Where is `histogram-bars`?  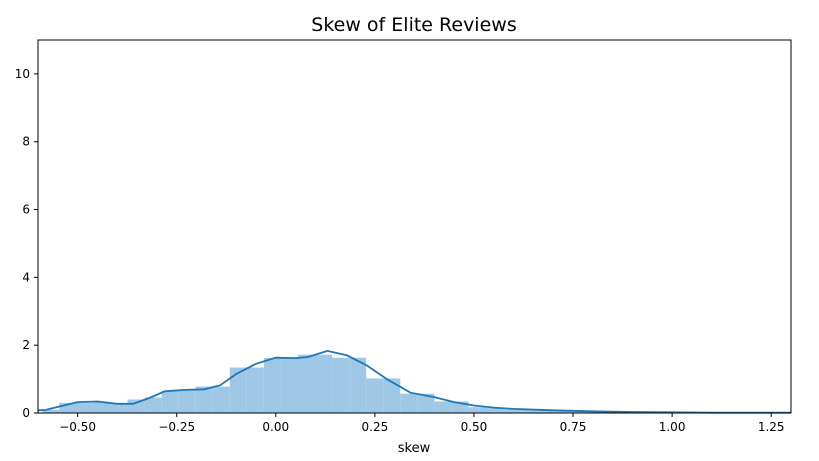 histogram-bars is located at coordinates (416, 383).